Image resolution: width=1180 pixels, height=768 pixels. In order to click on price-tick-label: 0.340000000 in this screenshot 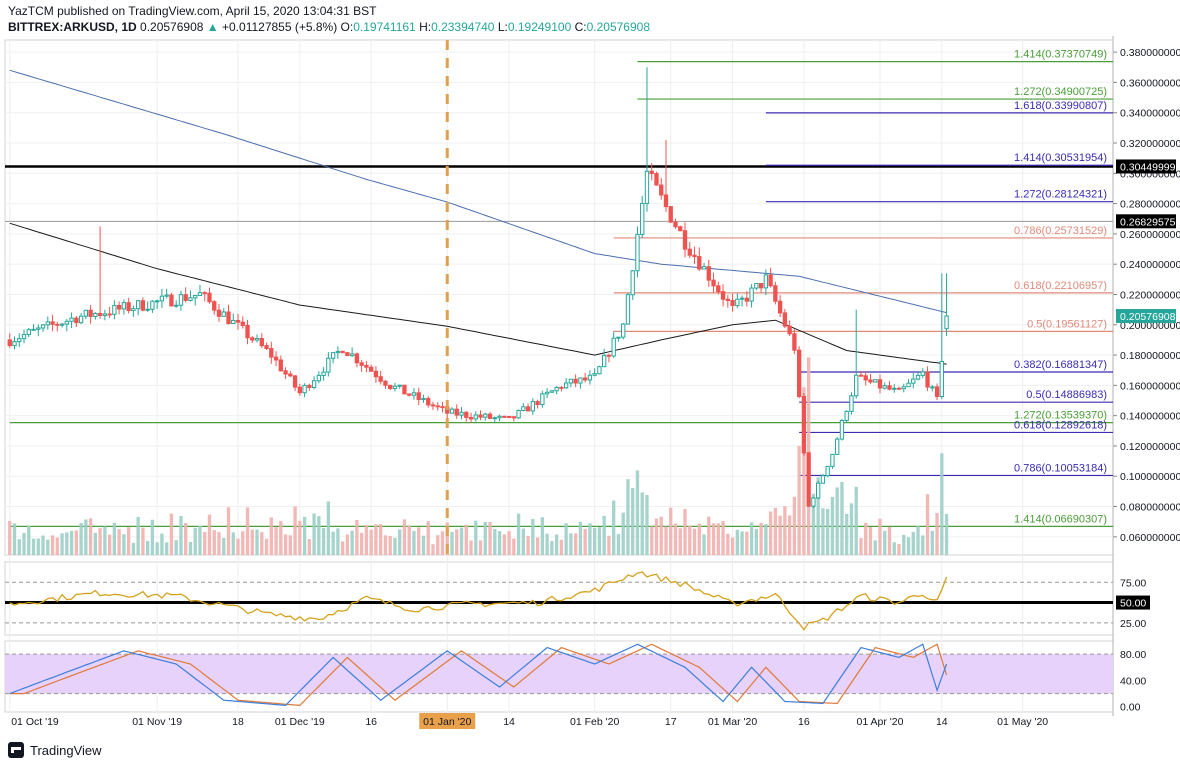, I will do `click(1150, 114)`.